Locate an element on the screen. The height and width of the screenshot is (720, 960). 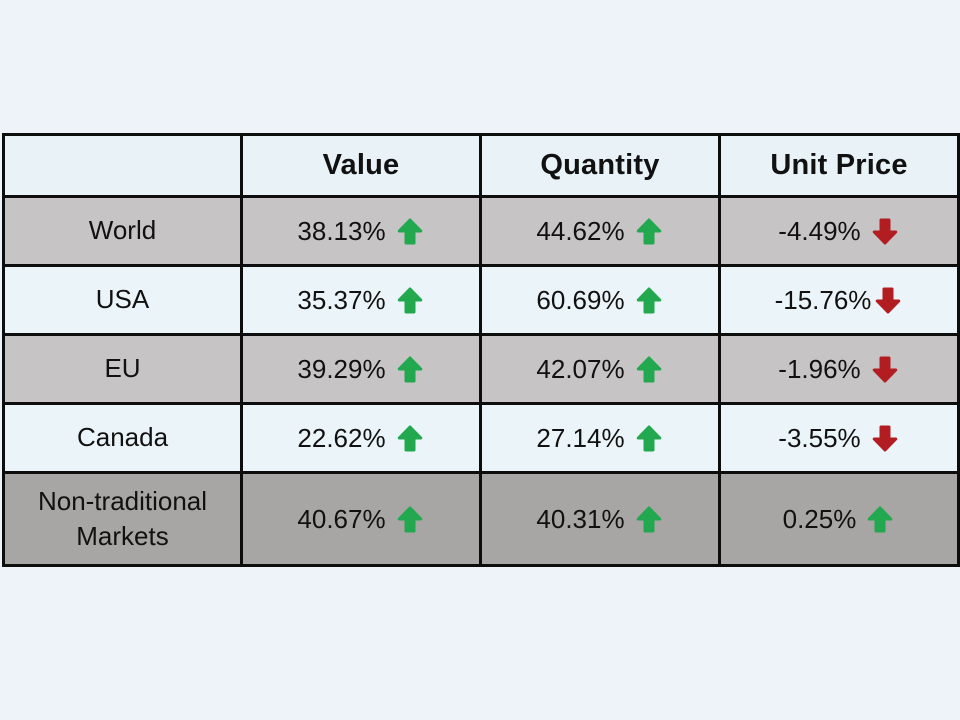
data-cell: -15.76% is located at coordinates (839, 300).